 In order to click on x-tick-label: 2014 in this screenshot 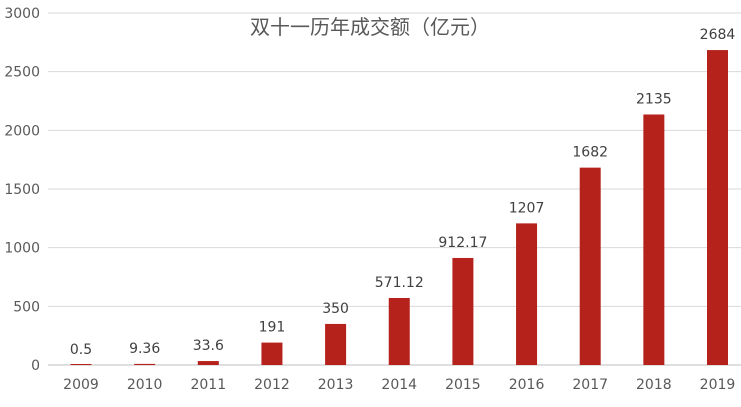, I will do `click(399, 385)`.